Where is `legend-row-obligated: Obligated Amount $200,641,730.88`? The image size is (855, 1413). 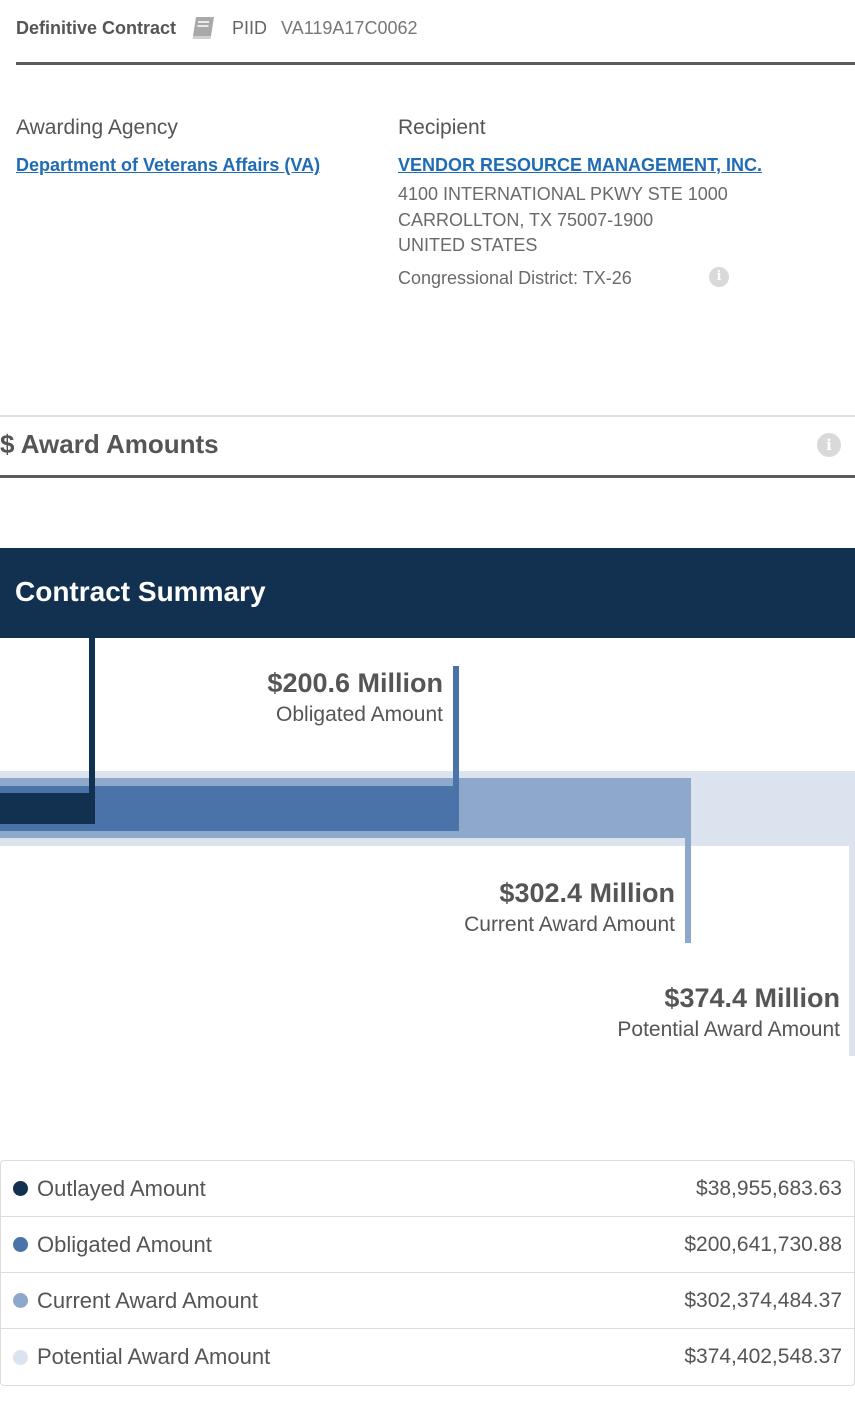 legend-row-obligated: Obligated Amount $200,641,730.88 is located at coordinates (427, 1245).